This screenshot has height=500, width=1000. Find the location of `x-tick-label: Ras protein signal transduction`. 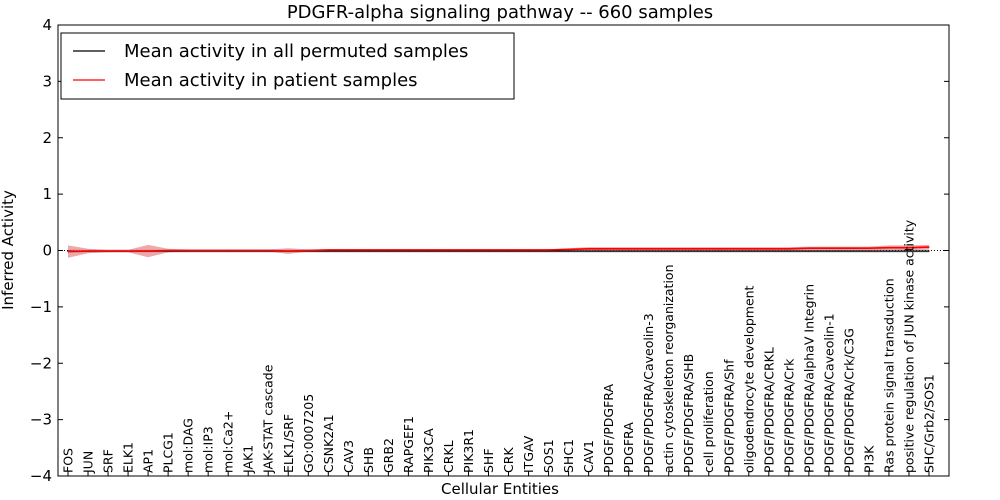

x-tick-label: Ras protein signal transduction is located at coordinates (889, 375).